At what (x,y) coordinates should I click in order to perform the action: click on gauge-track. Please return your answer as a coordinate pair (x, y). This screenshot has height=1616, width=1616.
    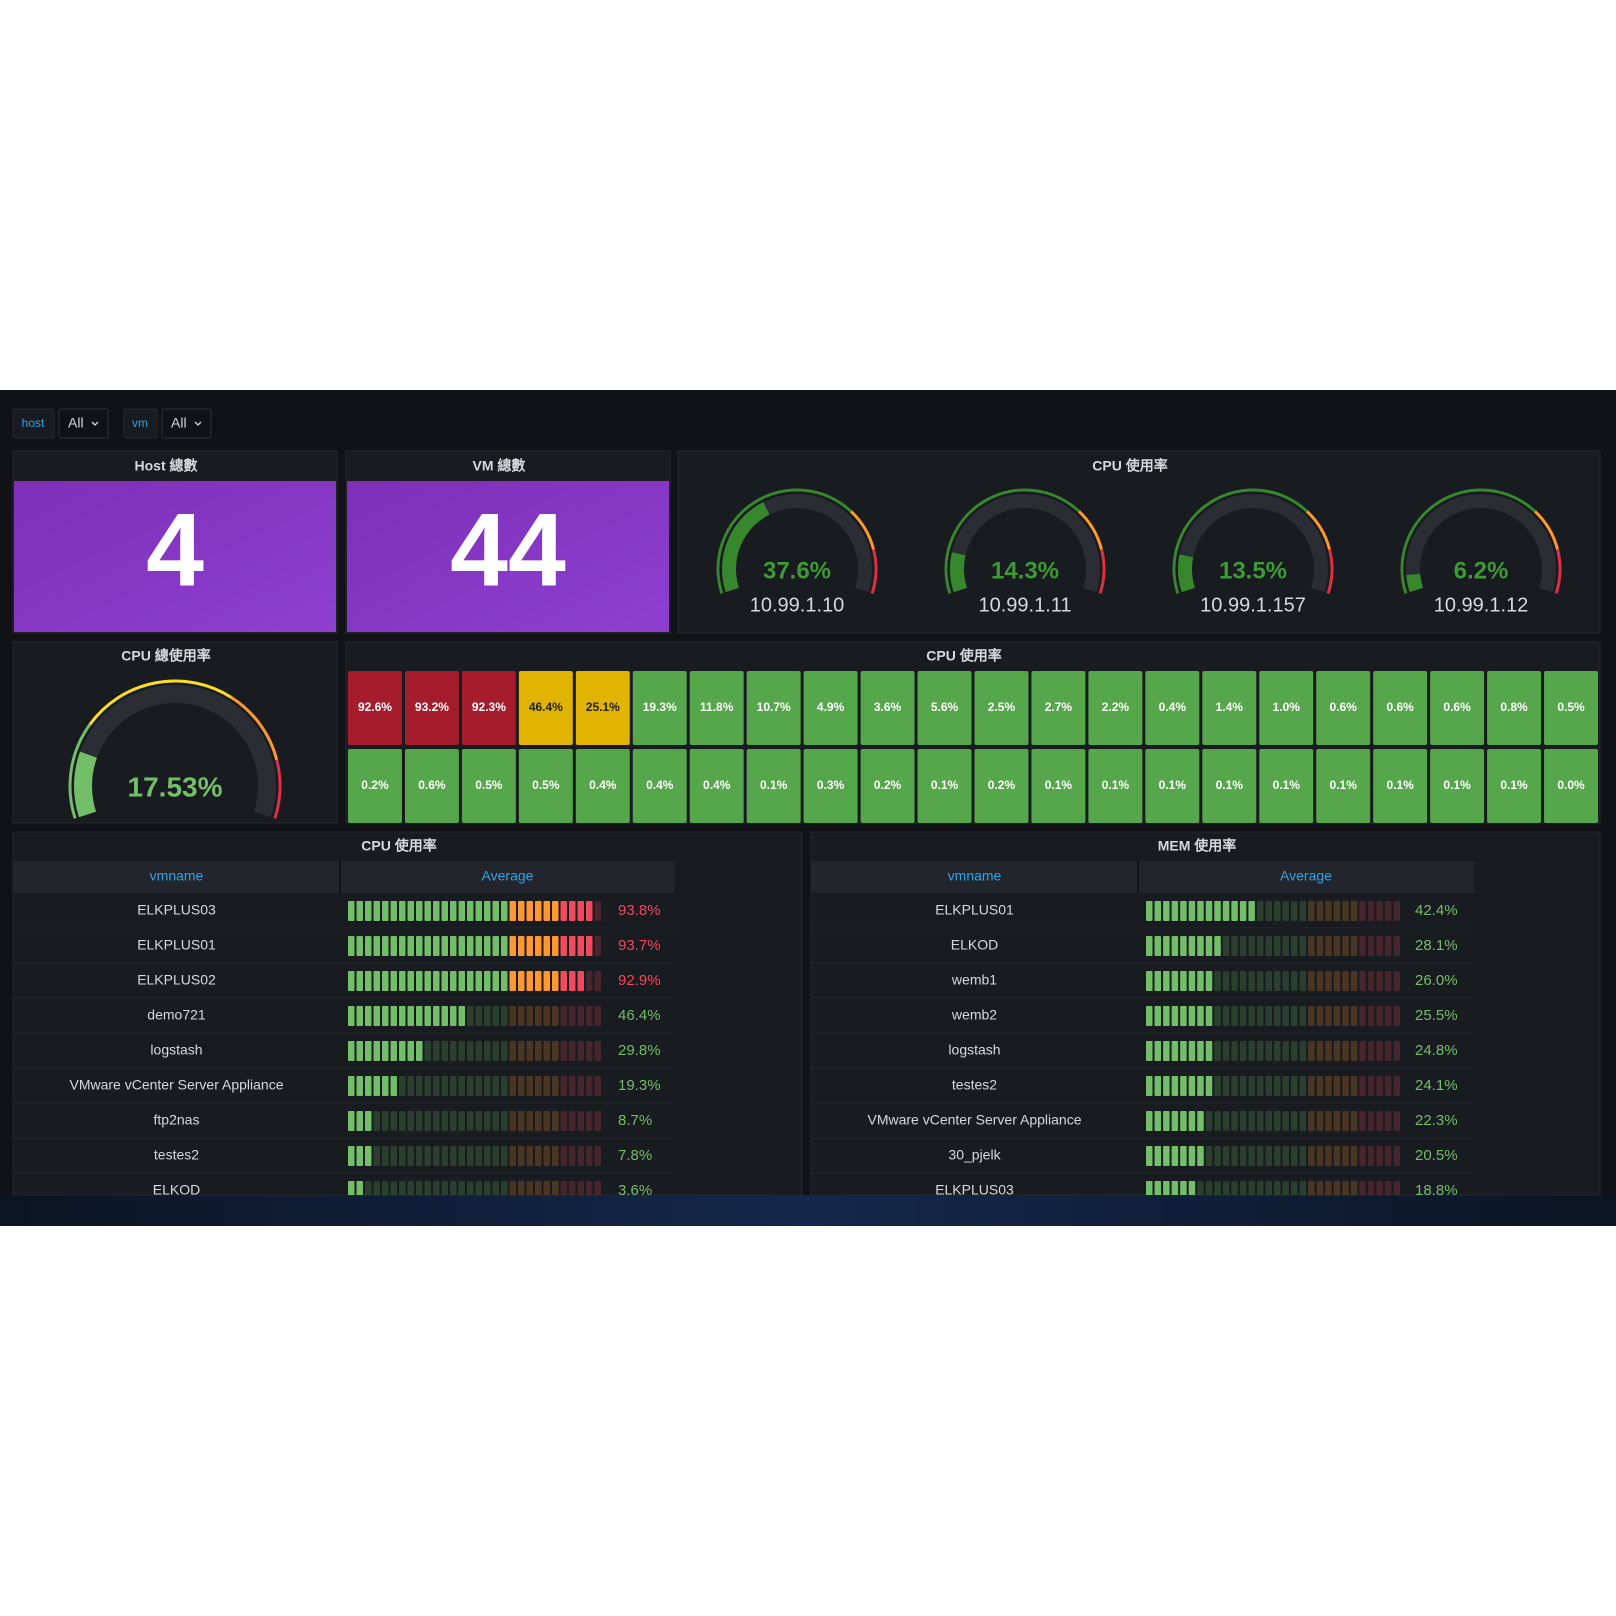
    Looking at the image, I should click on (1481, 543).